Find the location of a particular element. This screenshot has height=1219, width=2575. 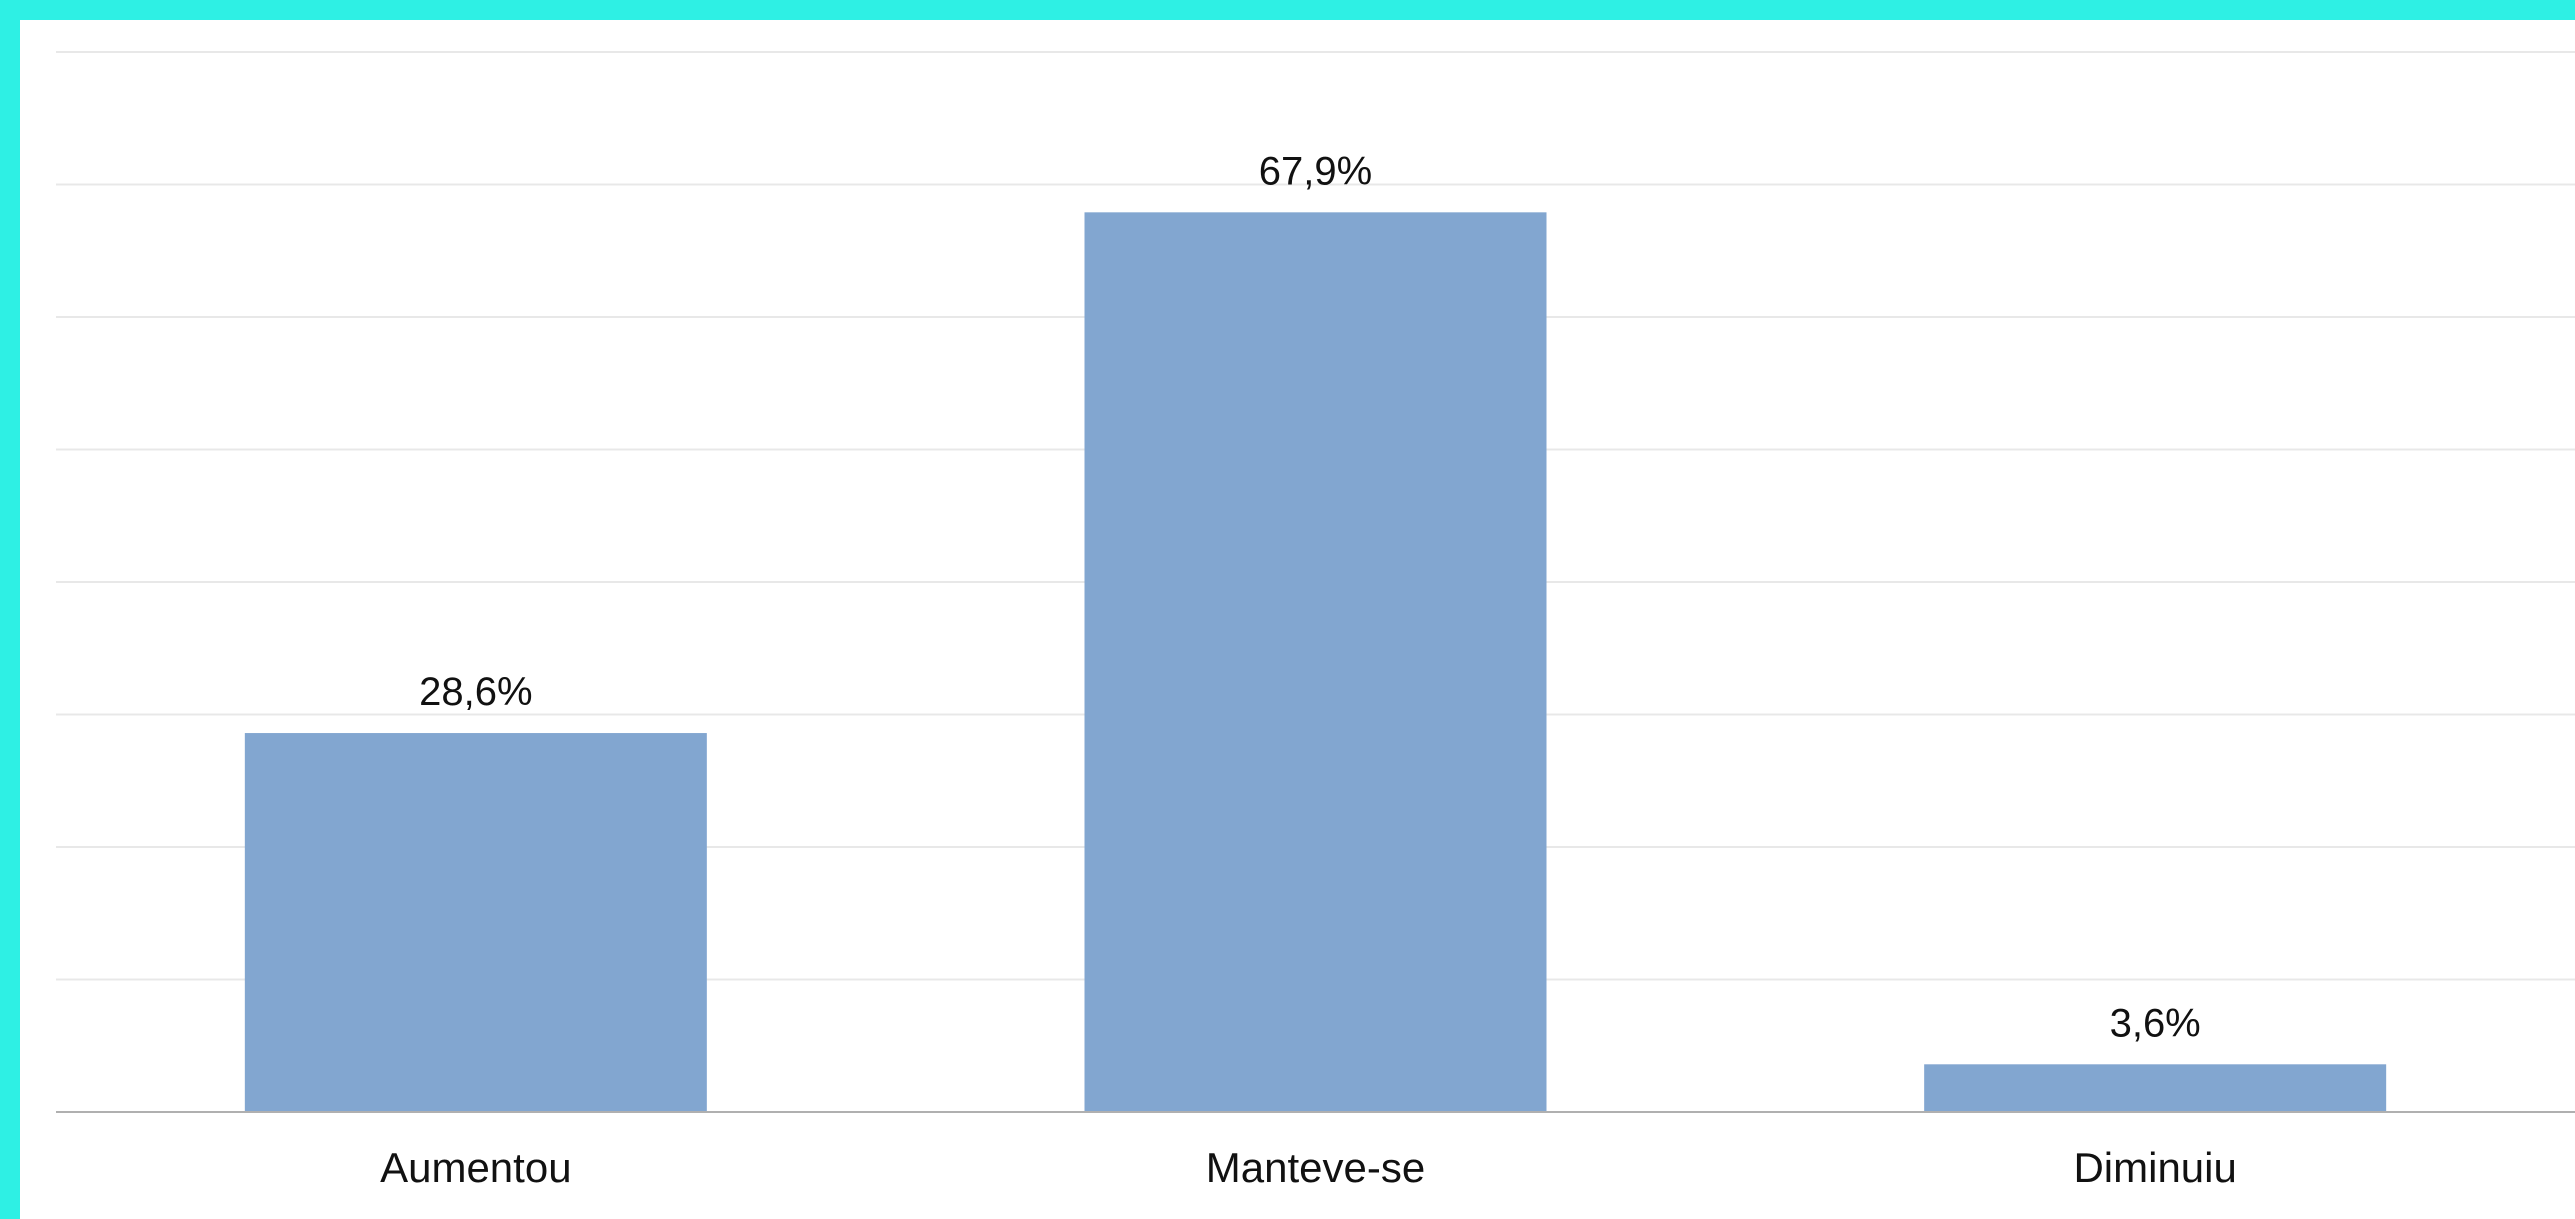

value-label: 67,9% is located at coordinates (1315, 171).